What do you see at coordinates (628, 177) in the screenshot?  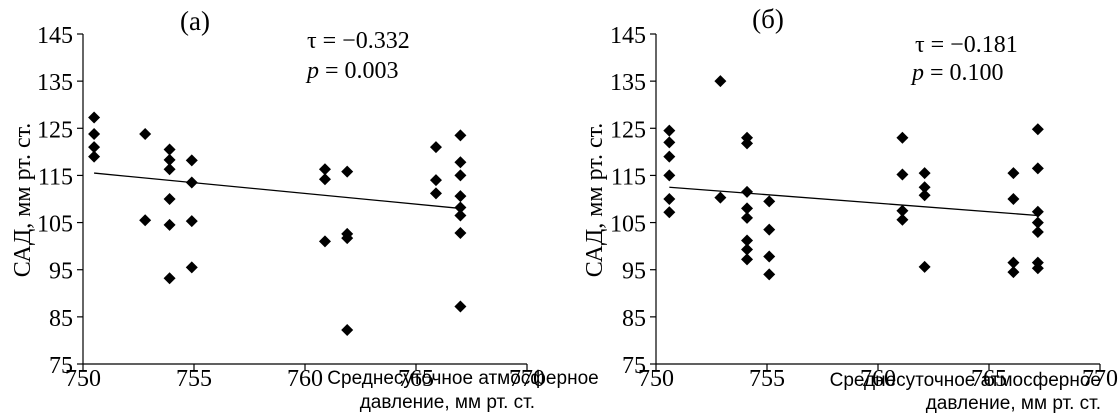 I see `y-tick-label: 115` at bounding box center [628, 177].